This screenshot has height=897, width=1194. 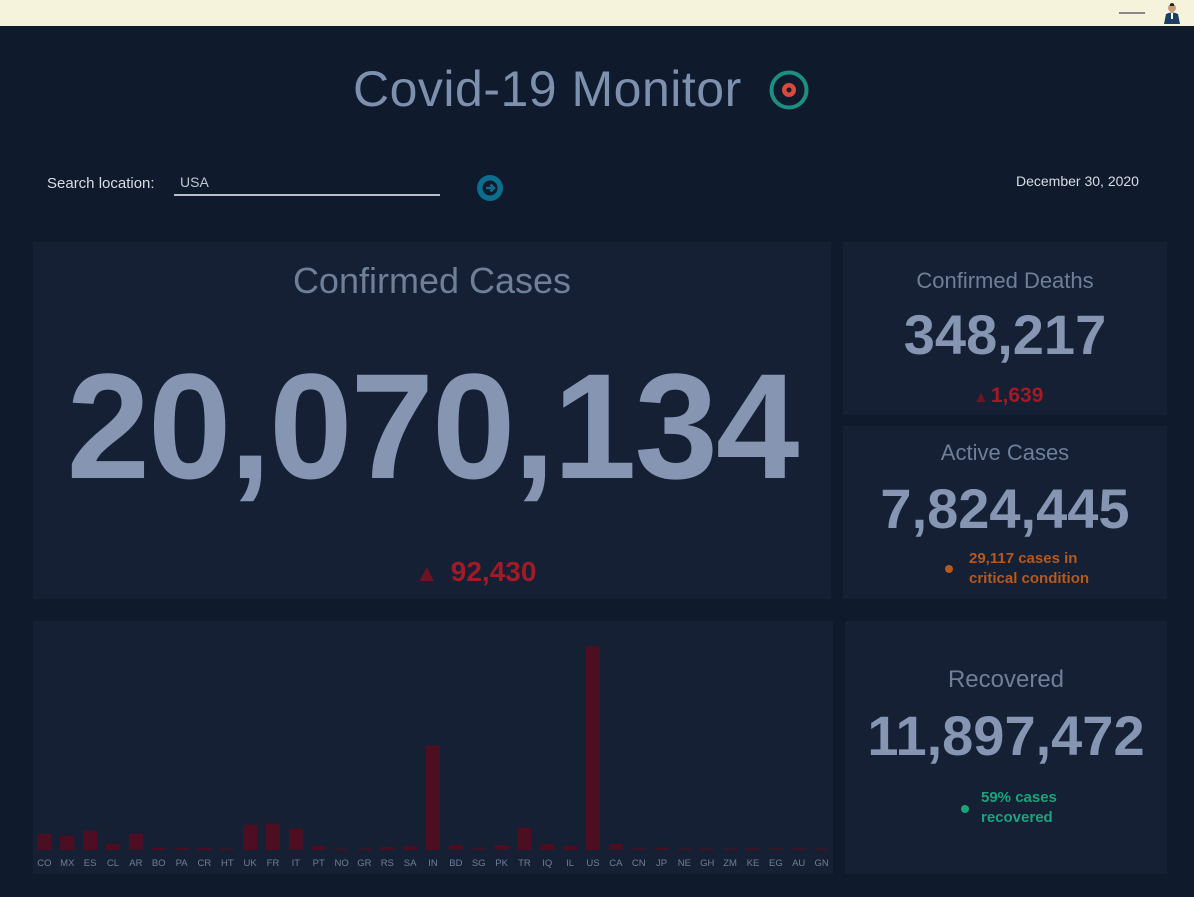 What do you see at coordinates (1005, 334) in the screenshot?
I see `confirmed-deaths-value: 348,217` at bounding box center [1005, 334].